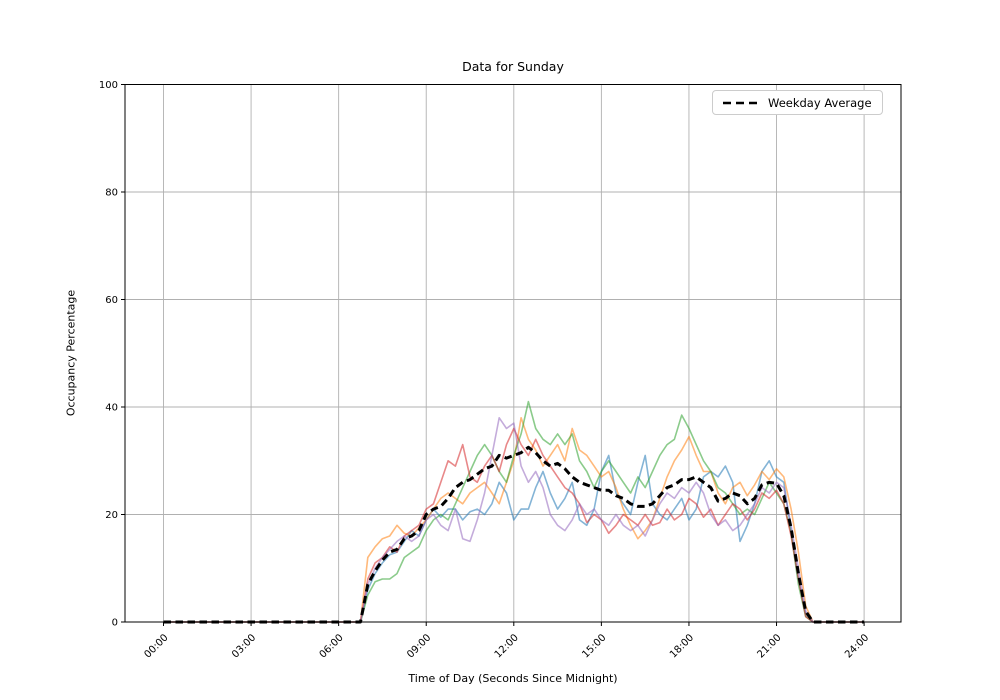  I want to click on y-tick-label: 100, so click(108, 85).